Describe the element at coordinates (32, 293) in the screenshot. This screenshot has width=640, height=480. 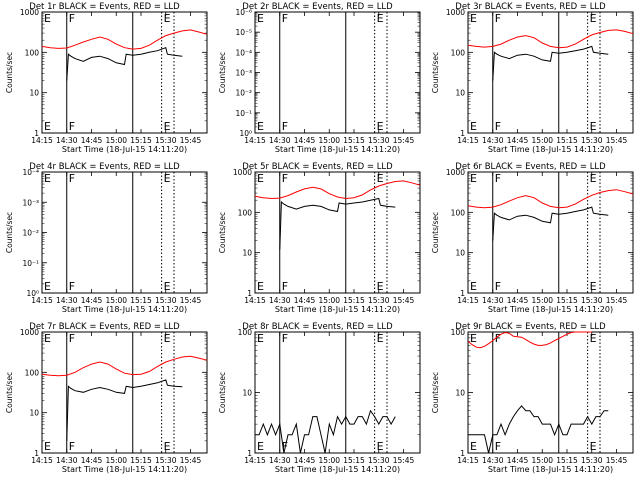
I see `y-tick-label: 10⁰` at that location.